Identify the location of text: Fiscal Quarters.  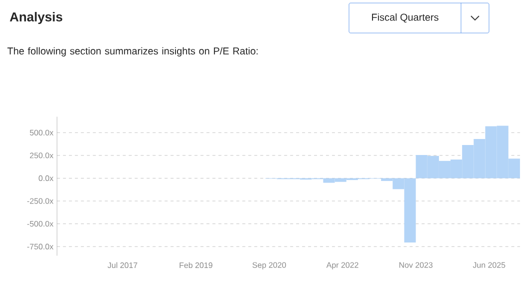
(405, 18).